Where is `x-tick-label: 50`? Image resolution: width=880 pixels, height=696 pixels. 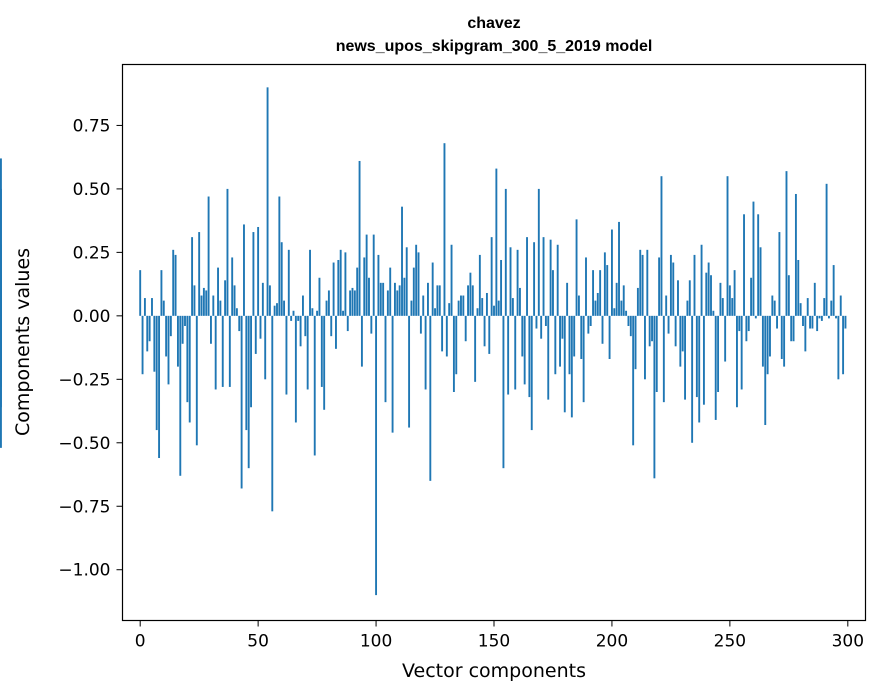 x-tick-label: 50 is located at coordinates (258, 642).